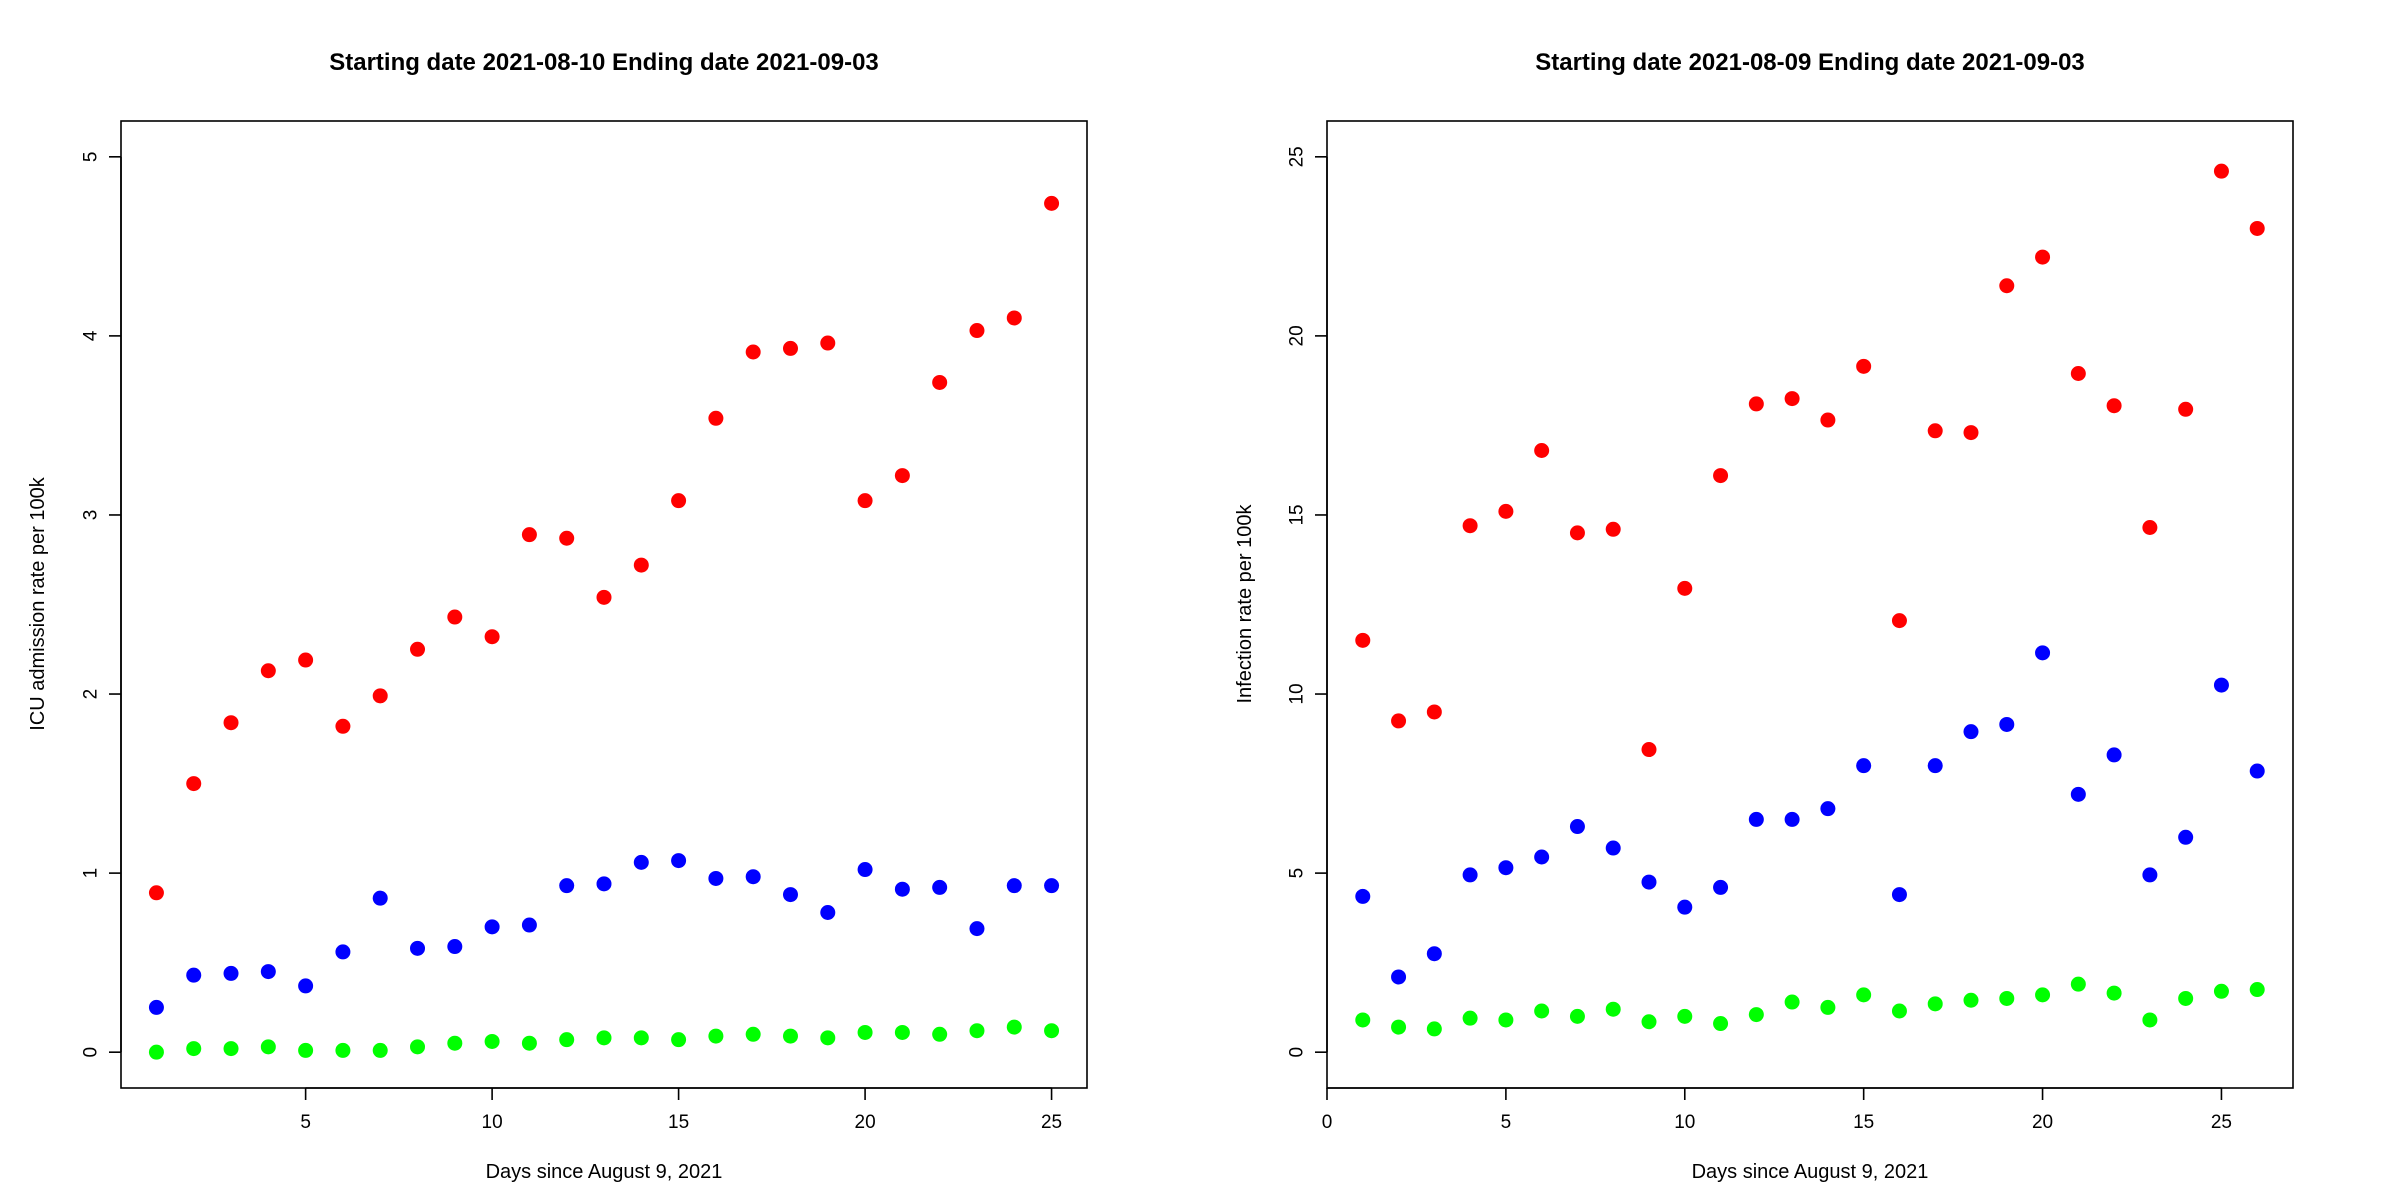 The image size is (2400, 1200). Describe the element at coordinates (91, 335) in the screenshot. I see `y-tick-label: 4` at that location.